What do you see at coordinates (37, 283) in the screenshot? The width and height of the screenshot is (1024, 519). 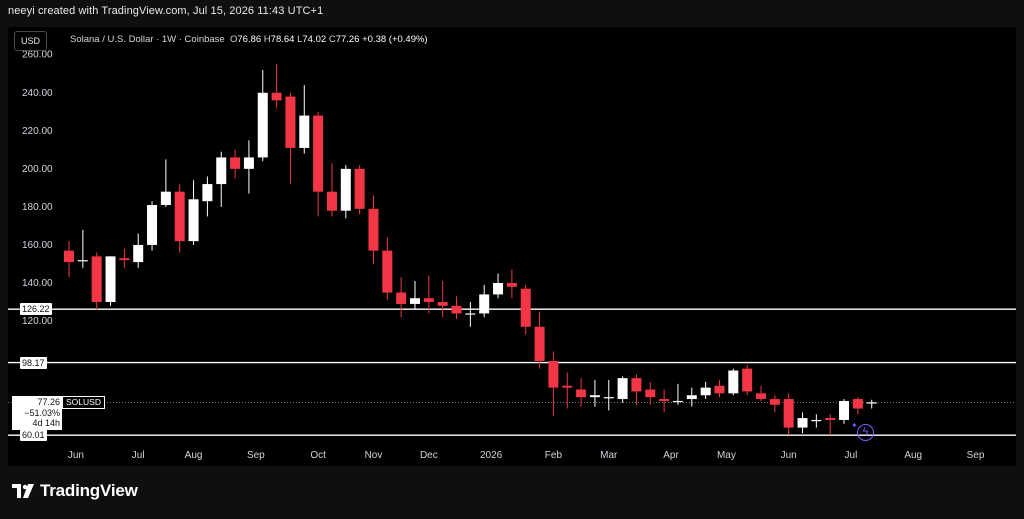 I see `y-tick-label: 140.00` at bounding box center [37, 283].